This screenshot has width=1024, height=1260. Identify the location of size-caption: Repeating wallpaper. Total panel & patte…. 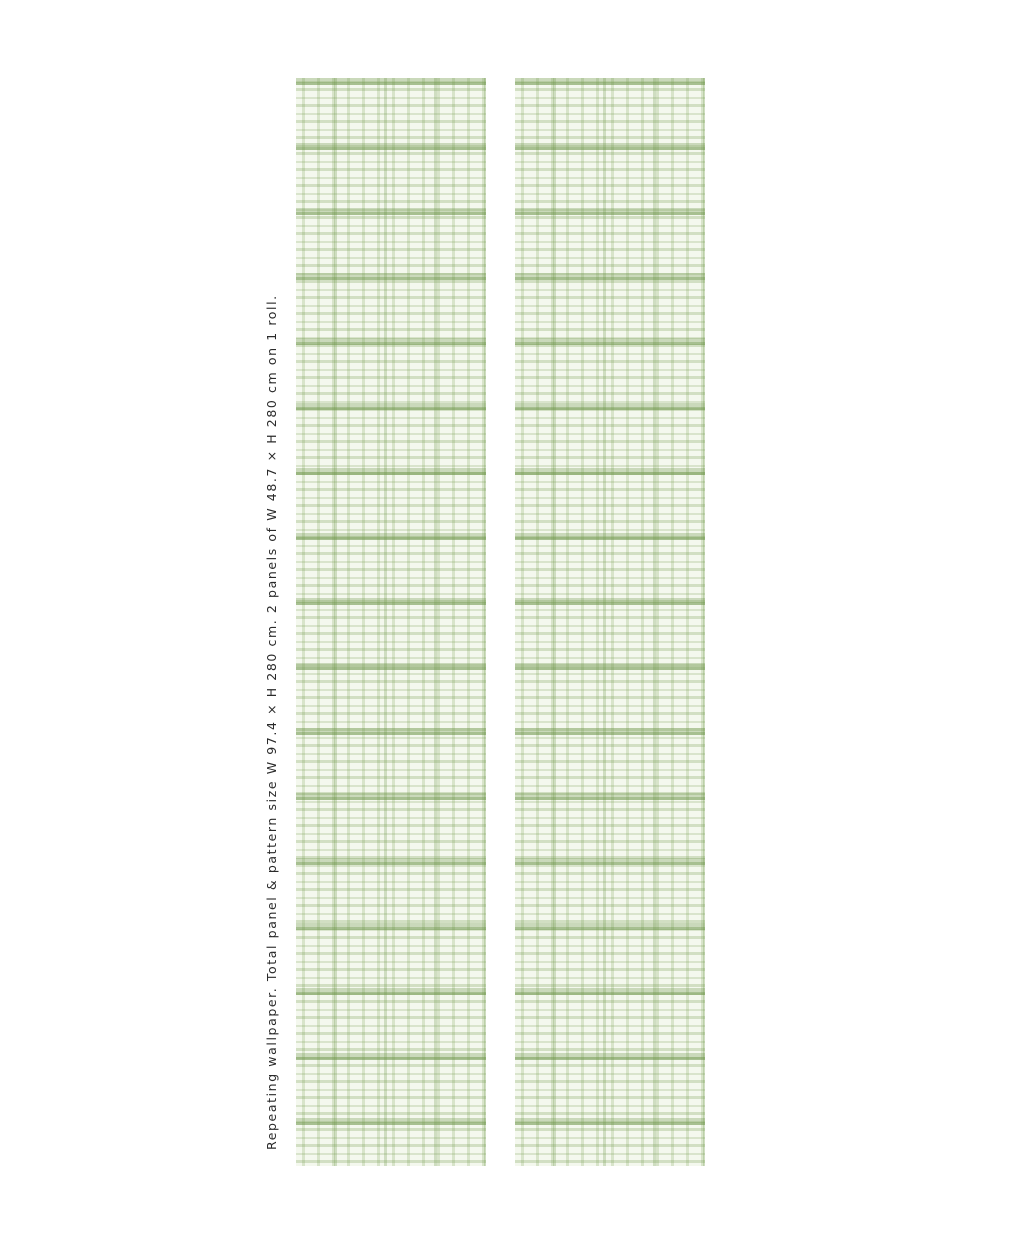
(271, 722).